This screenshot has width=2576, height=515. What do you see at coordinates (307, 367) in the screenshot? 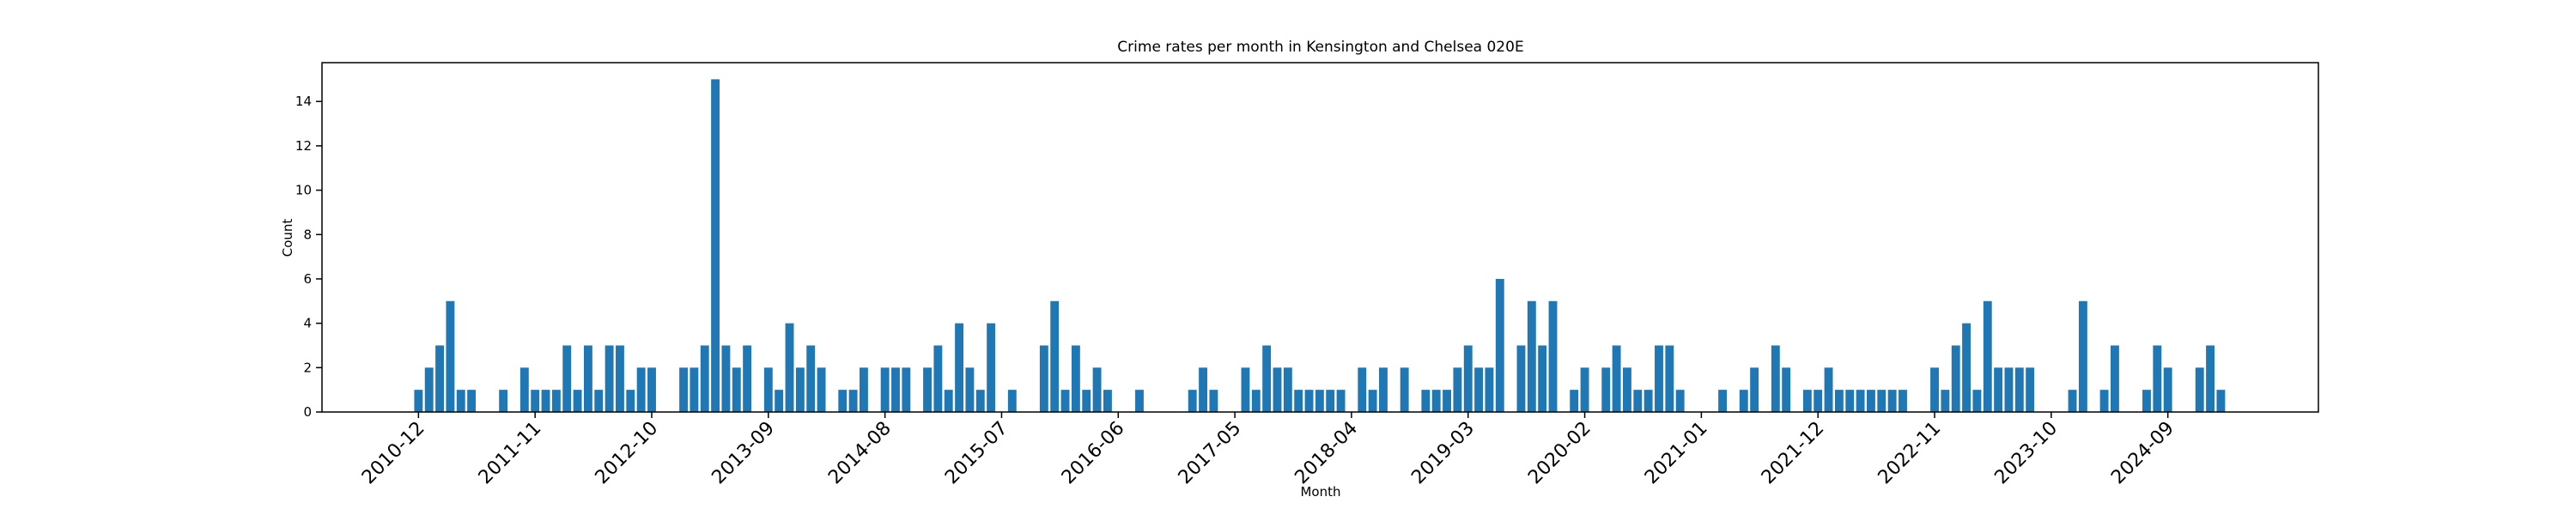
I see `y-tick-label: 2` at bounding box center [307, 367].